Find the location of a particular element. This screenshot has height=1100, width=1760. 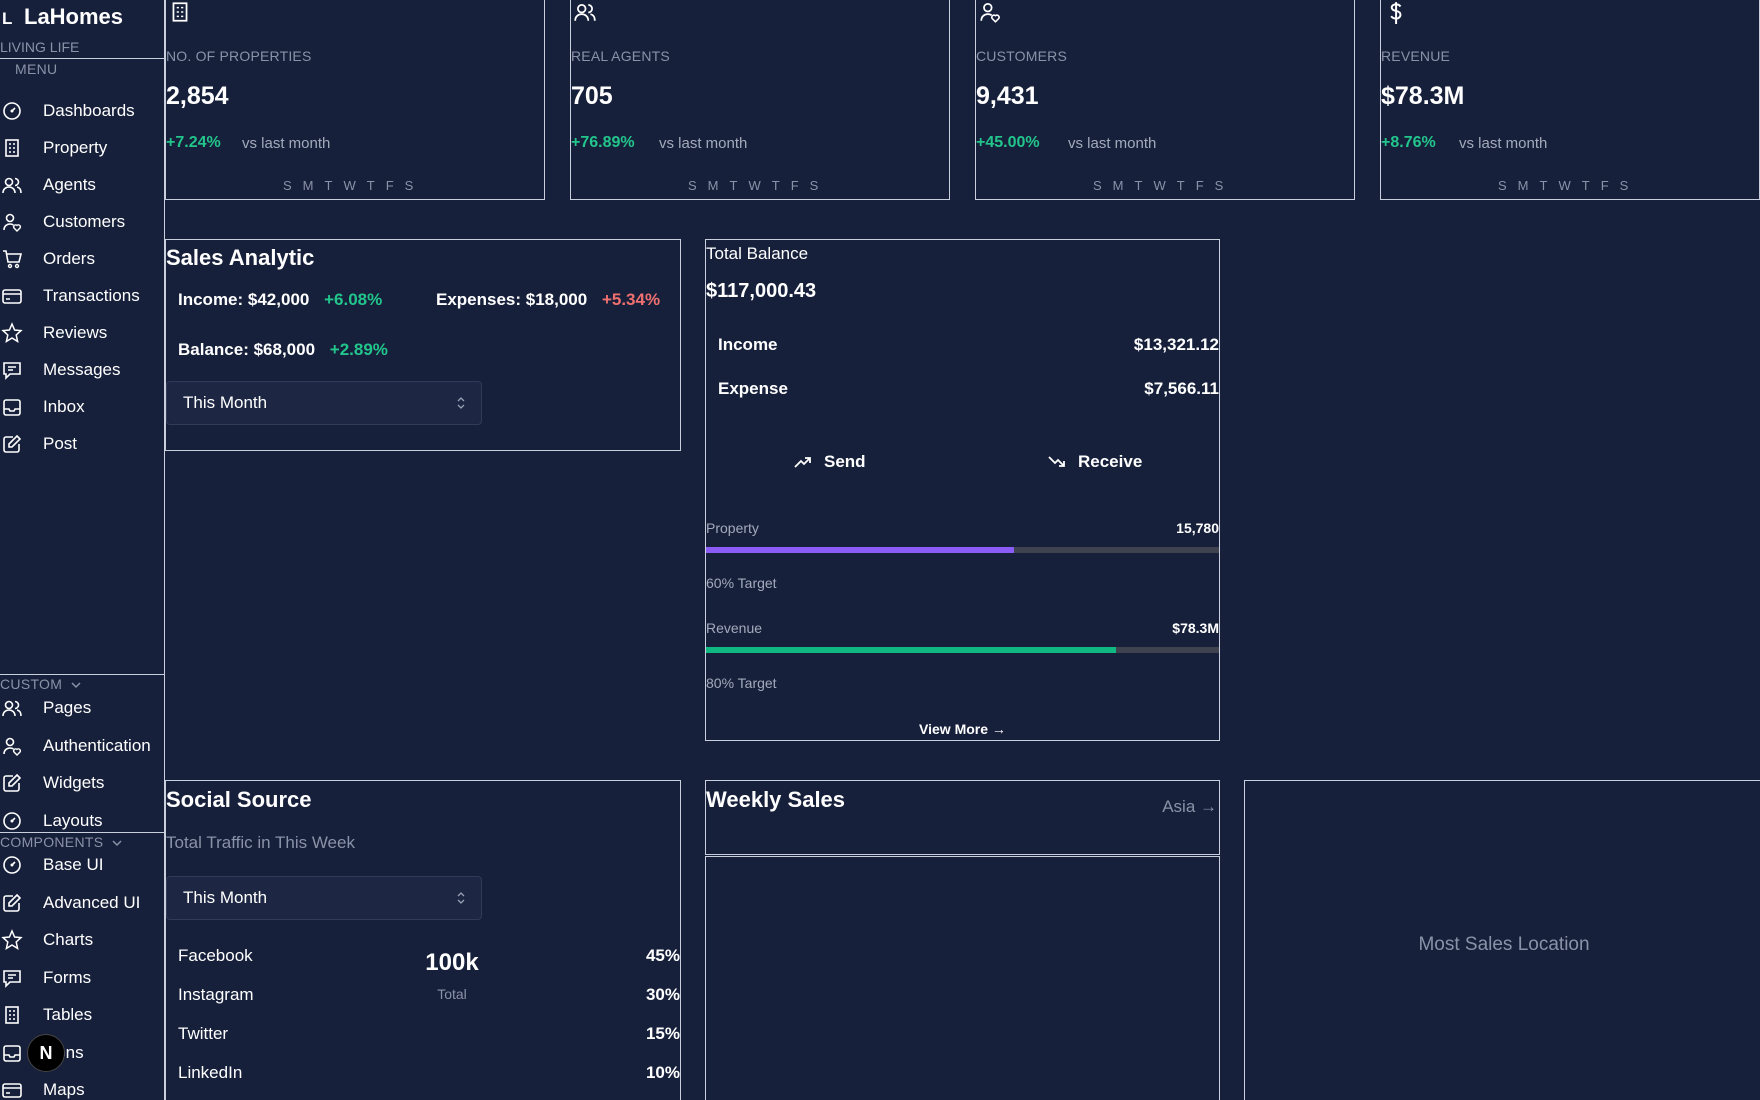

social-percent: 45% is located at coordinates (662, 955).